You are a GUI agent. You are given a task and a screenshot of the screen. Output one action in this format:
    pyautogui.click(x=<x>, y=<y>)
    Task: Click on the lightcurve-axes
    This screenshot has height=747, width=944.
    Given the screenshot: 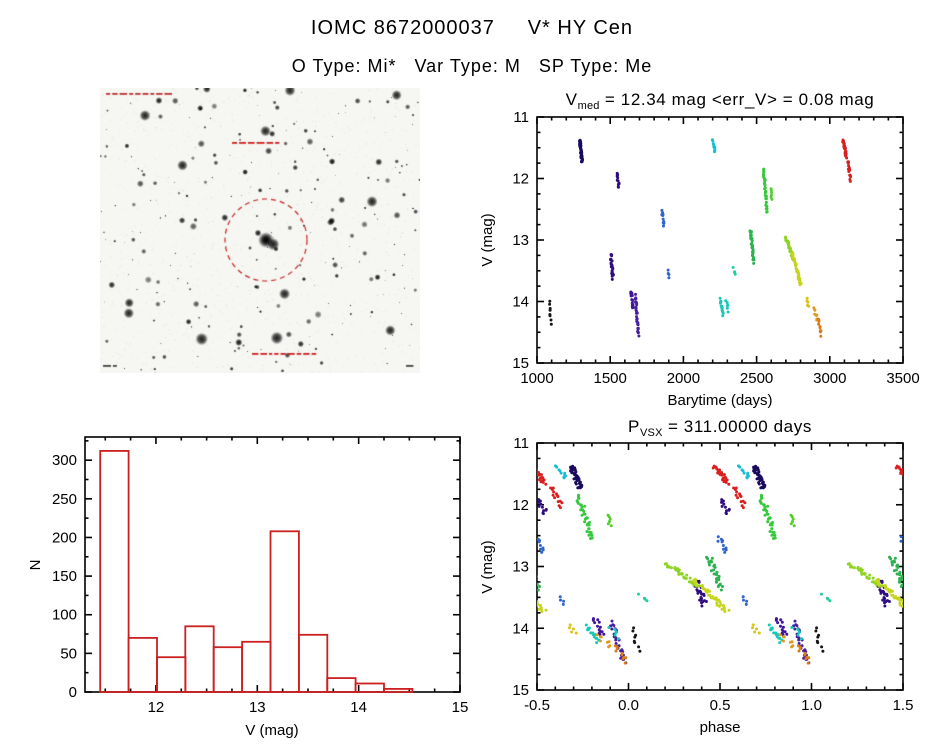 What is the action you would take?
    pyautogui.click(x=720, y=240)
    